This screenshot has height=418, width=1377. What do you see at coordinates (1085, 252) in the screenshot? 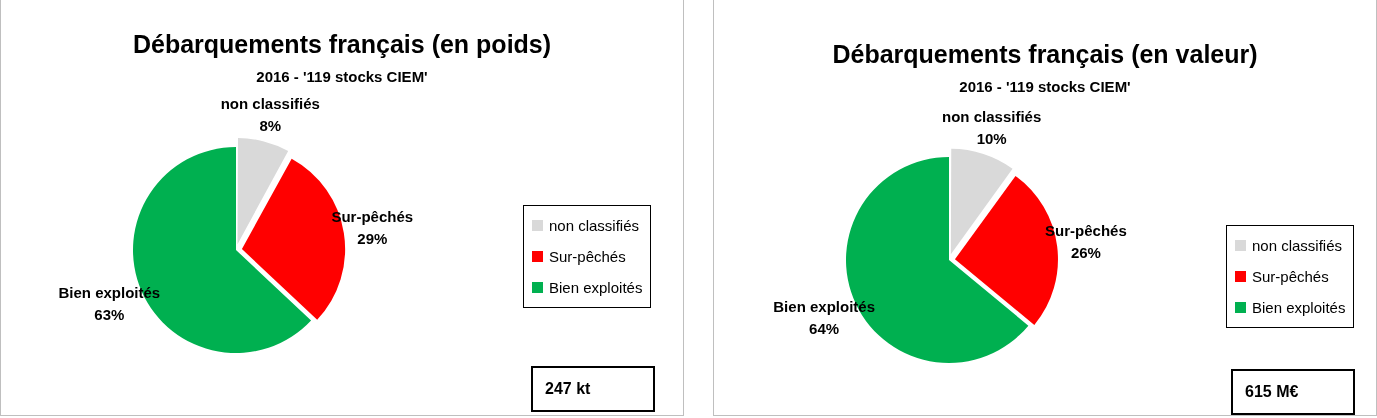
I see `data-label: 26%` at bounding box center [1085, 252].